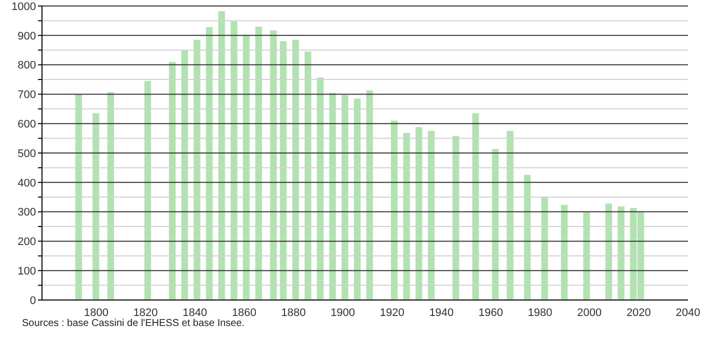 The height and width of the screenshot is (340, 710). I want to click on y-tick-label: 100, so click(27, 272).